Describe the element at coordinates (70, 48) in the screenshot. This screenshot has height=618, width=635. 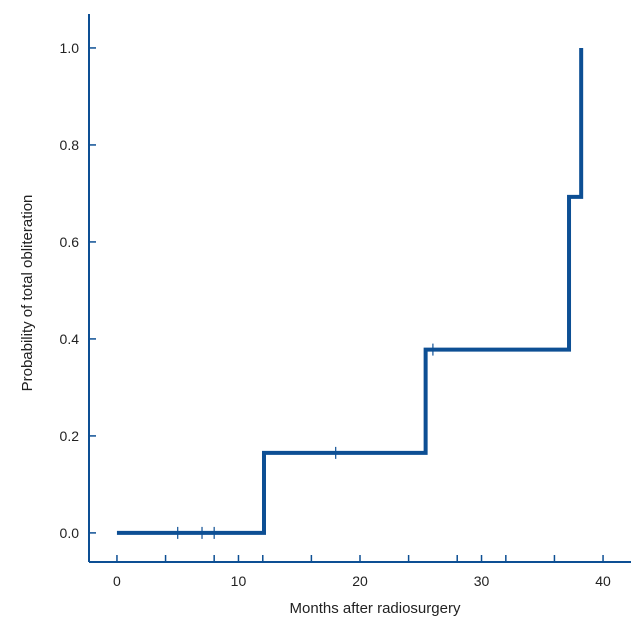
I see `y-tick-label: 1.0` at that location.